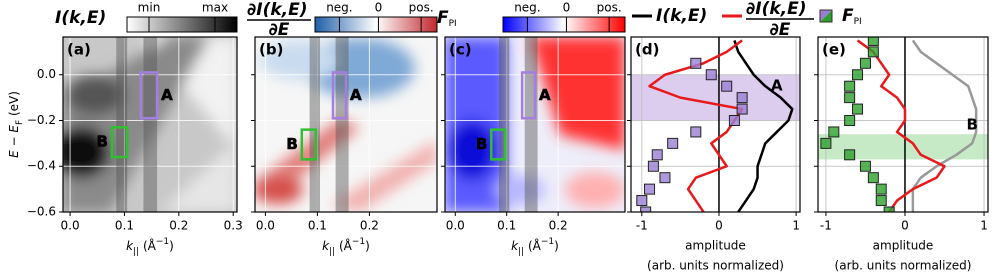 The width and height of the screenshot is (996, 275). I want to click on title-text: ∂I(k,E), so click(277, 10).